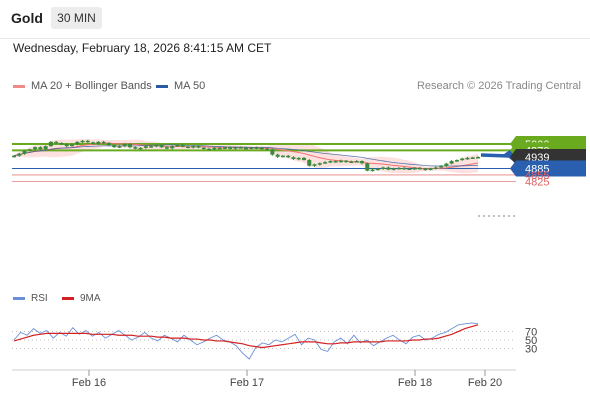 The height and width of the screenshot is (400, 590). What do you see at coordinates (19, 298) in the screenshot?
I see `rsi-swatch` at bounding box center [19, 298].